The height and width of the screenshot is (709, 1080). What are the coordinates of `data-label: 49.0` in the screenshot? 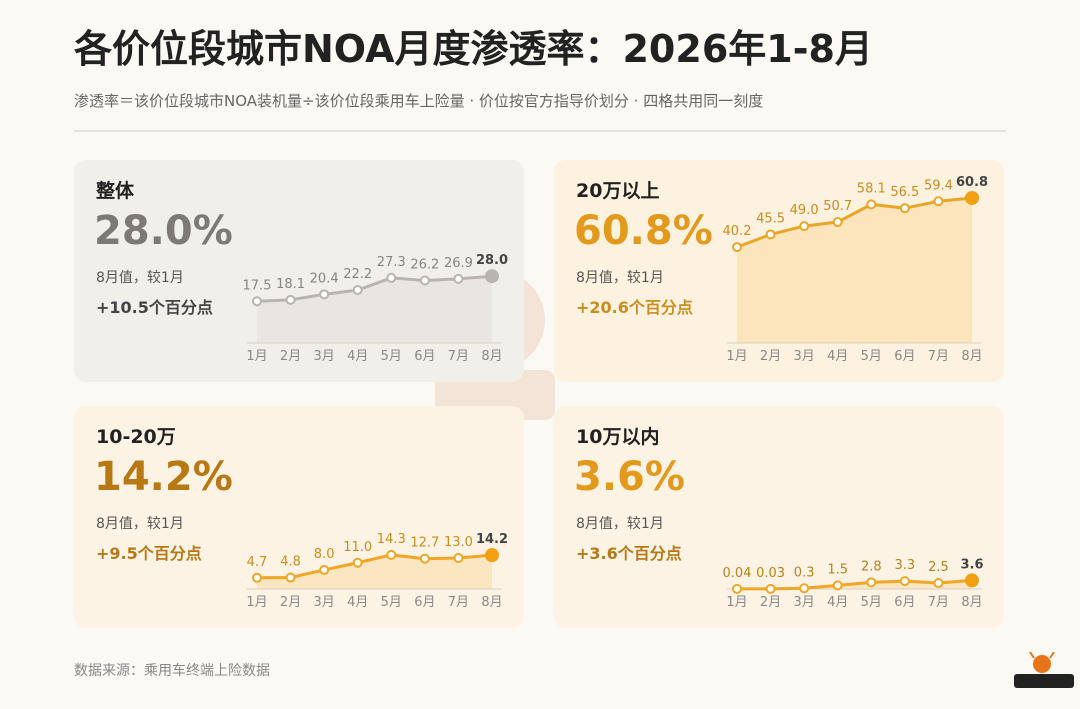 It's located at (804, 210).